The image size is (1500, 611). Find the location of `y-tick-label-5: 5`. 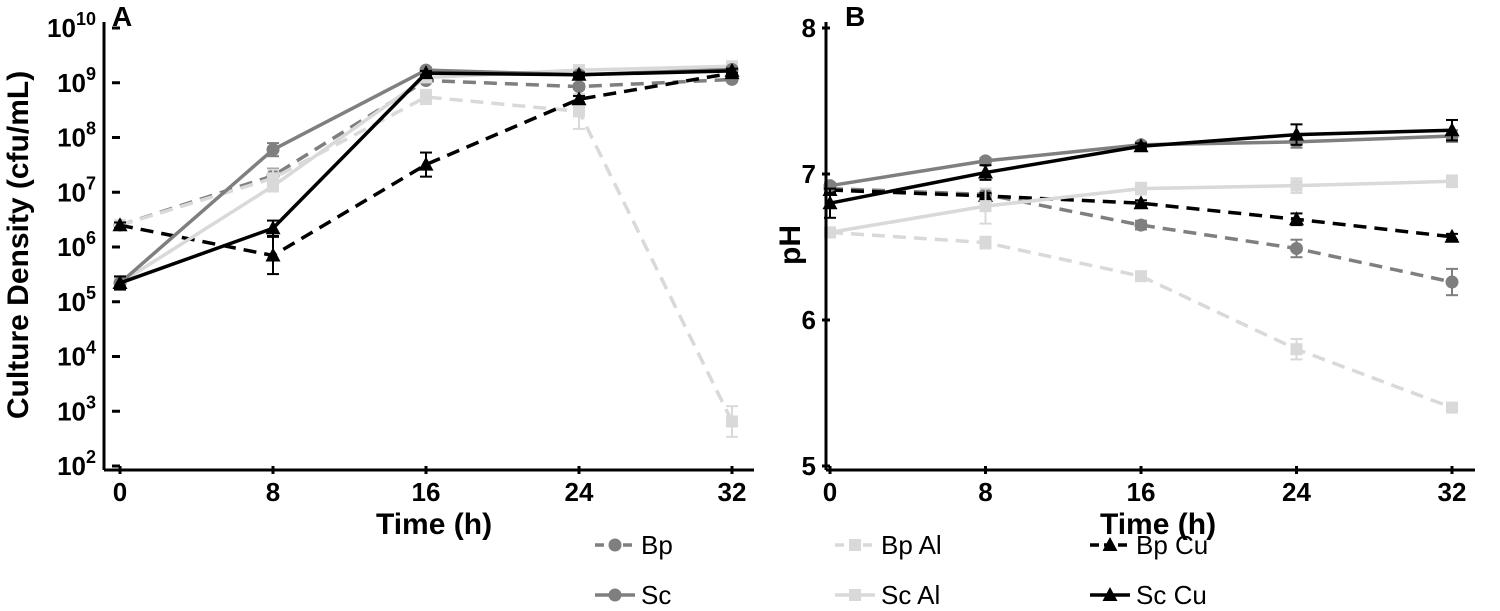

y-tick-label-5: 5 is located at coordinates (809, 466).